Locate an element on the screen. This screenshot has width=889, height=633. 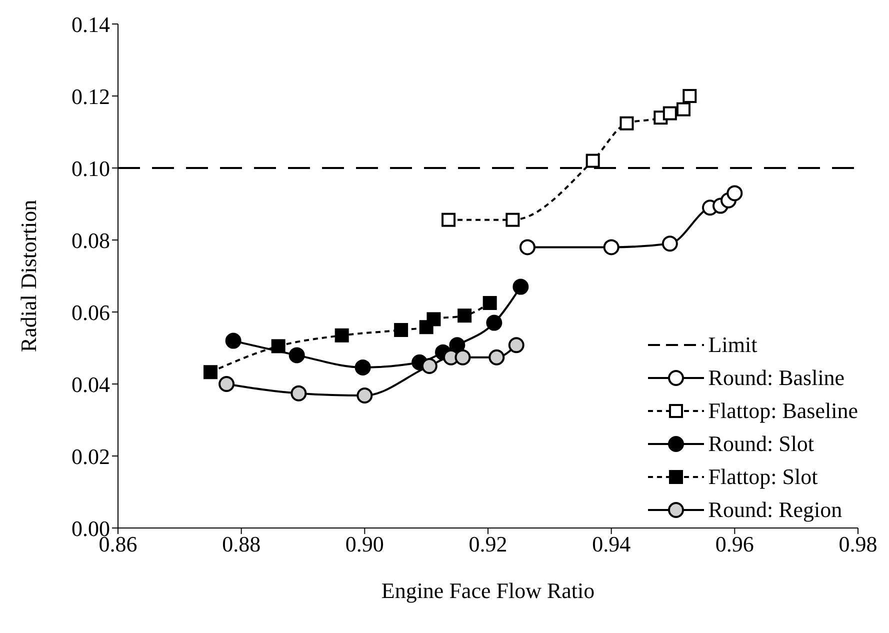
y-tick-label: 0.14 is located at coordinates (91, 24).